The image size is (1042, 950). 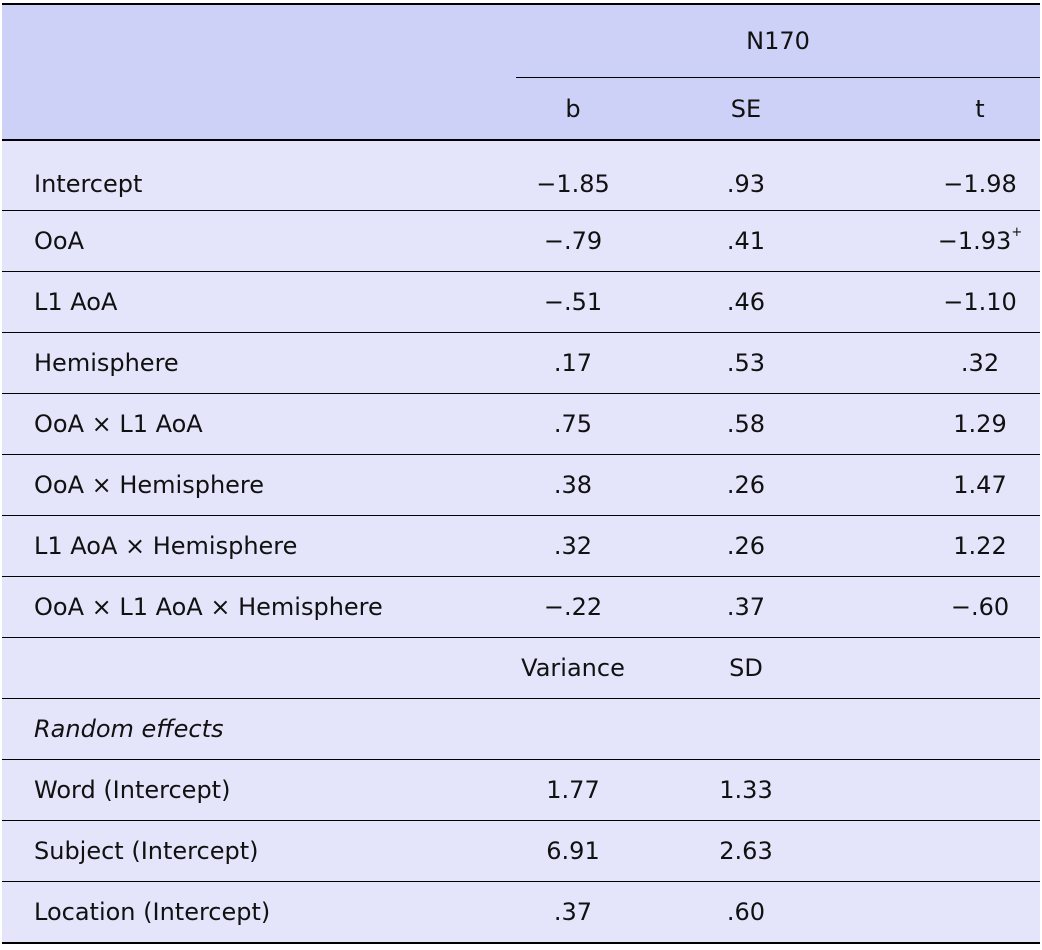 I want to click on row-label: Word (Intercept), so click(x=259, y=790).